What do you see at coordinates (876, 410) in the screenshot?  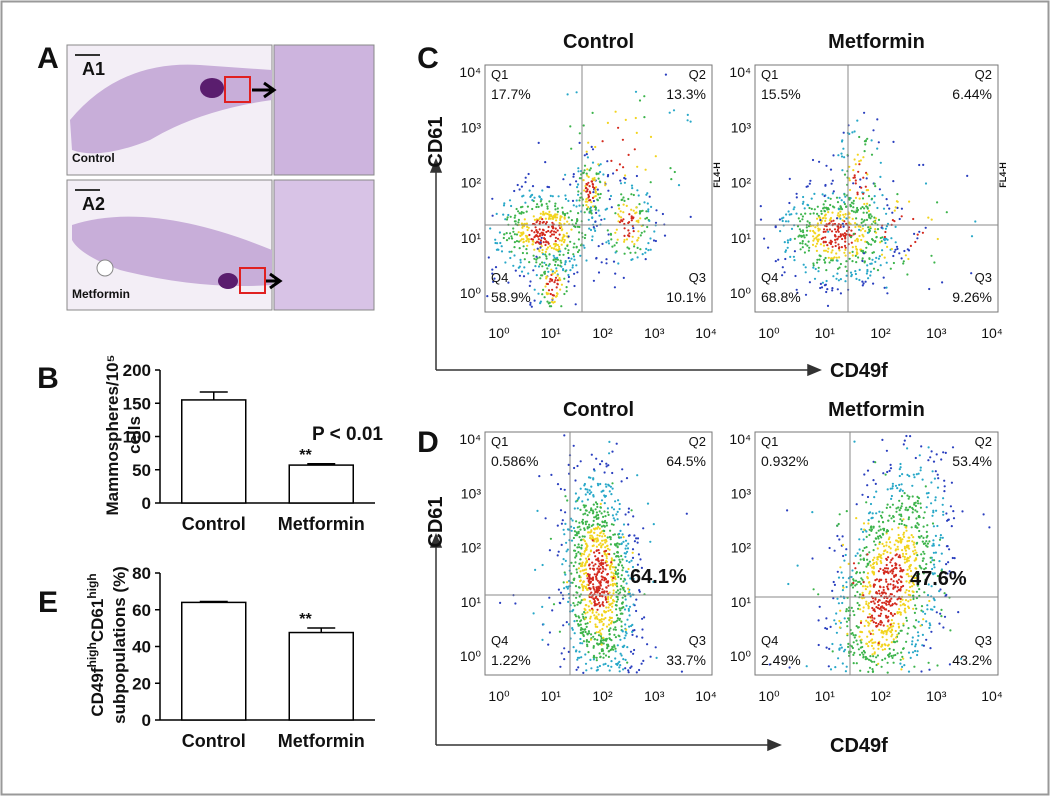 I see `plot-title: Metformin` at bounding box center [876, 410].